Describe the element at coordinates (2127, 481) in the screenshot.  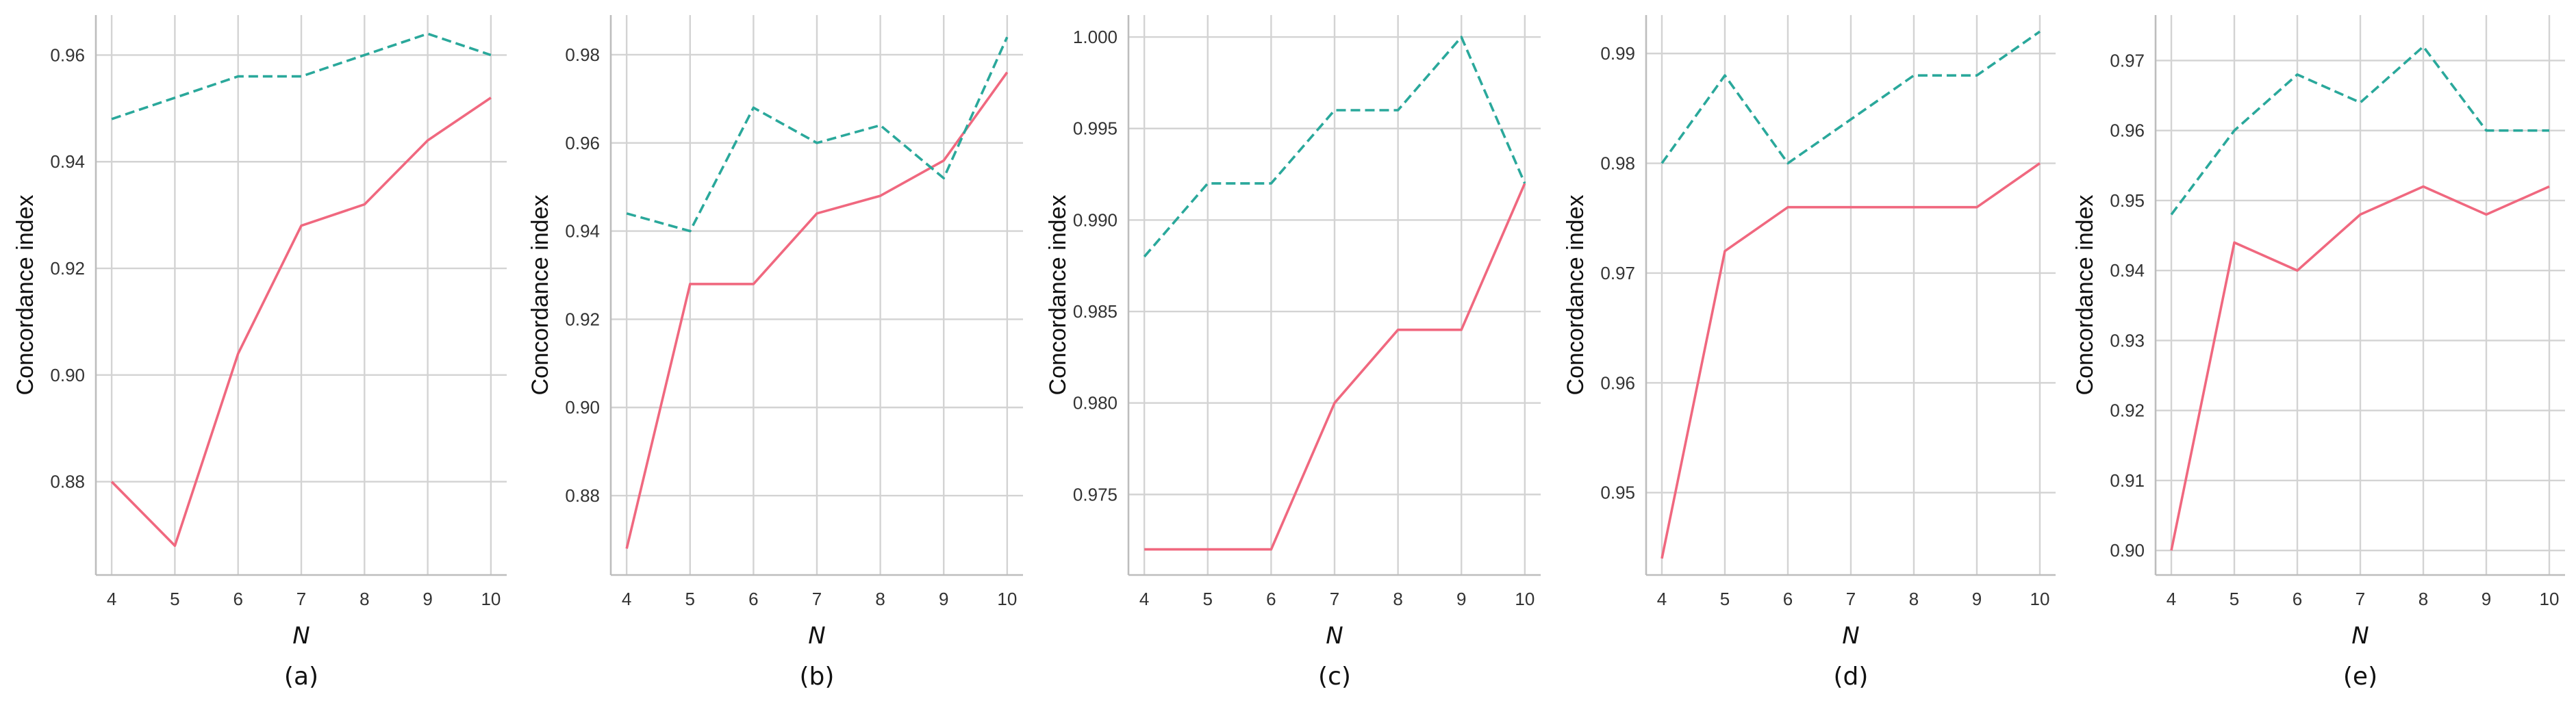
I see `y-tick-label: 0.91` at that location.